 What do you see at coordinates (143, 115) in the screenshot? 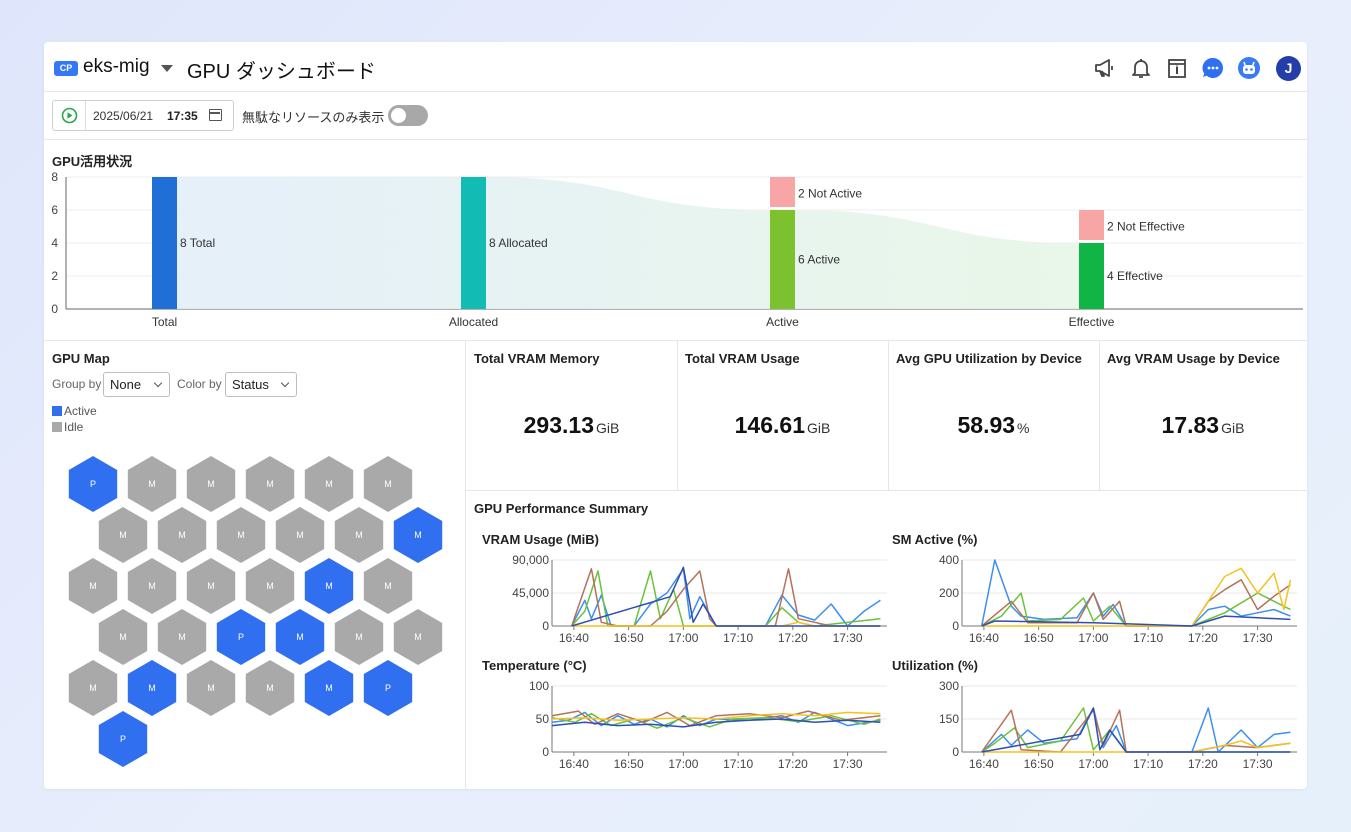
I see `time-picker: 2025/06/21 17:35` at bounding box center [143, 115].